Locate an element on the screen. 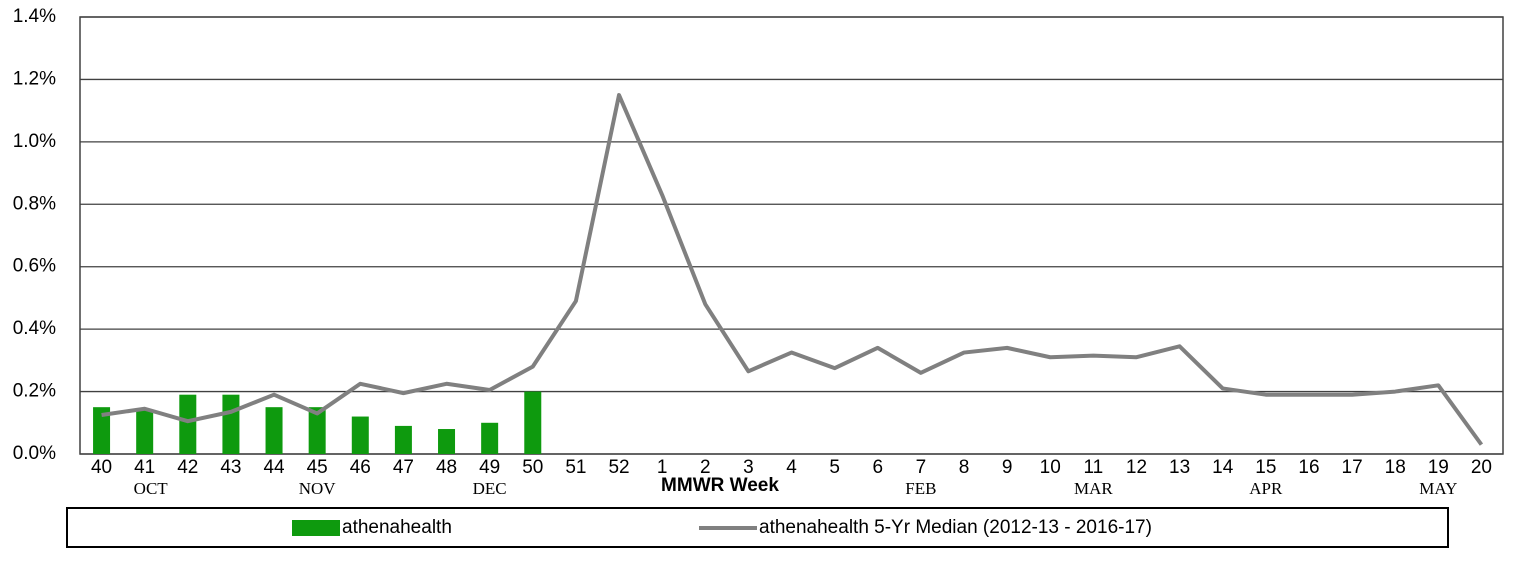 Image resolution: width=1513 pixels, height=578 pixels. x-tick-label: 16 is located at coordinates (1308, 467).